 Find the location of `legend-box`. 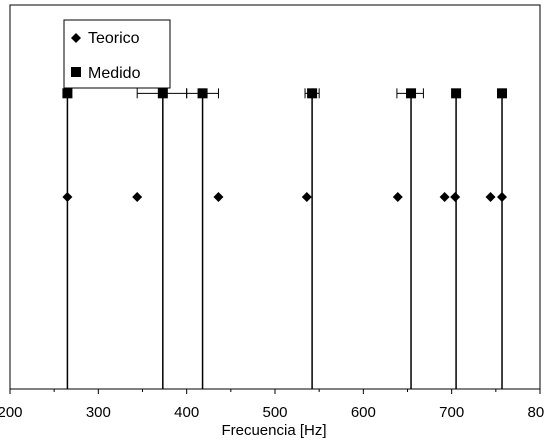

legend-box is located at coordinates (117, 54).